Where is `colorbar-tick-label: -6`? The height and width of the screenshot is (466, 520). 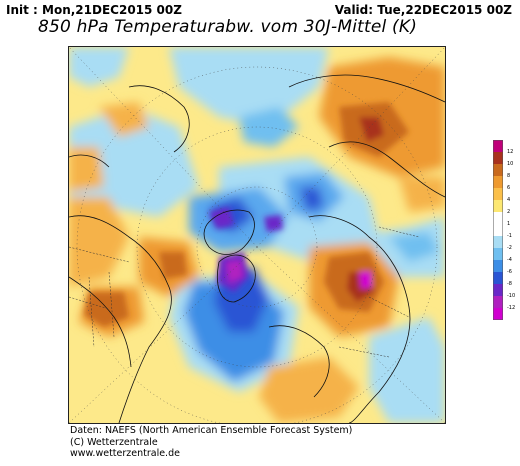
colorbar-tick-label: -6 is located at coordinates (509, 271).